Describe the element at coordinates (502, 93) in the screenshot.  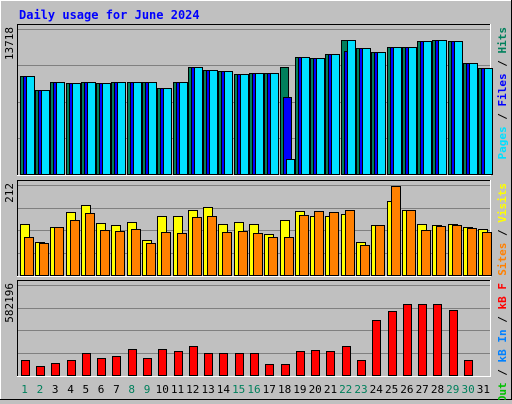
I see `legend-requests: Pages / Files / Hits` at that location.